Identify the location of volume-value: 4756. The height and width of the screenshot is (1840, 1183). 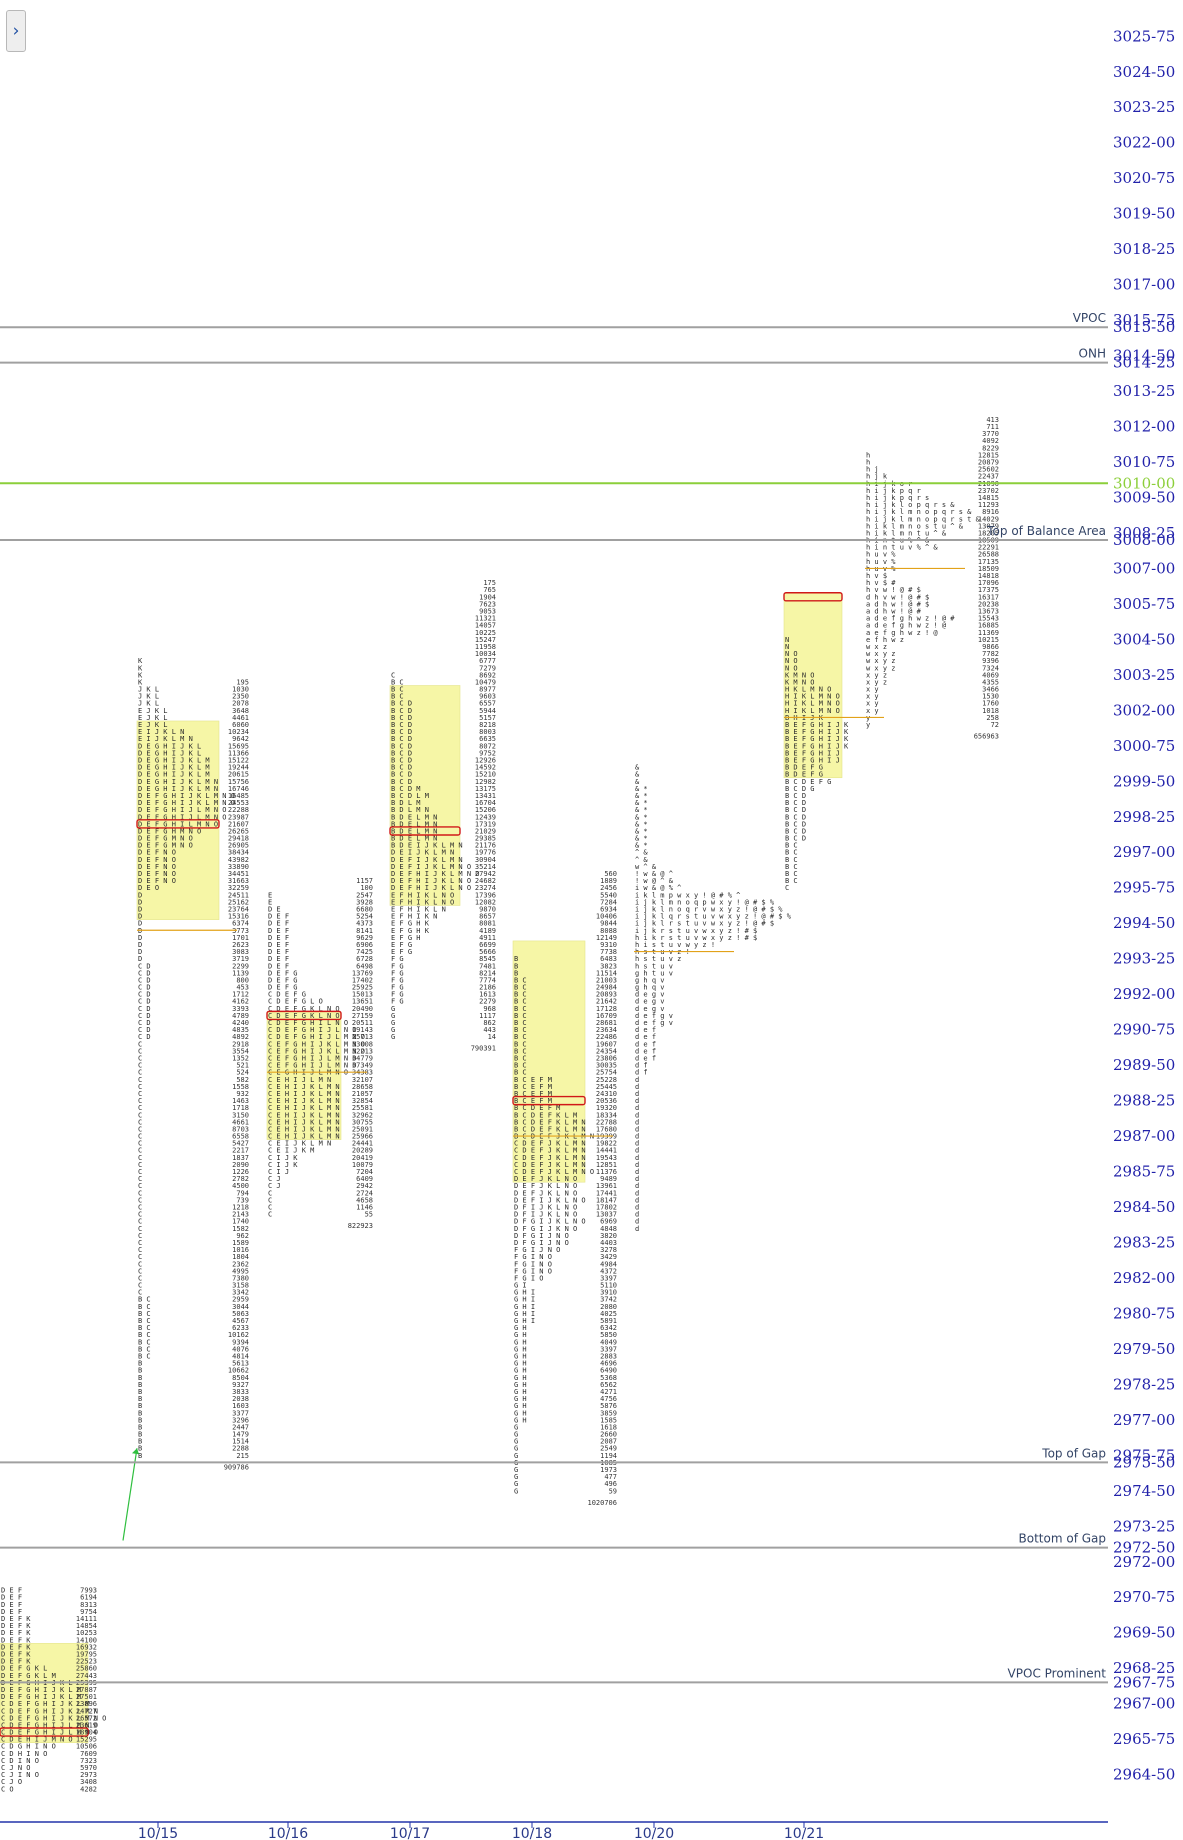
(608, 1399).